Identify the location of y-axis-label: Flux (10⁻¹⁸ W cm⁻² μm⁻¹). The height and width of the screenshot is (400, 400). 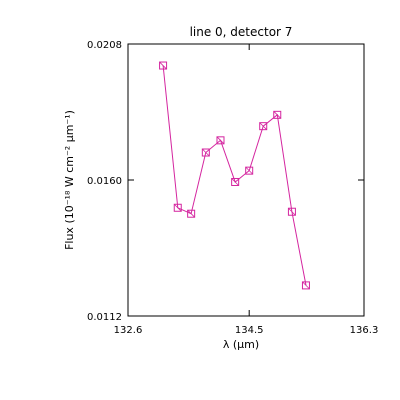
(69, 180).